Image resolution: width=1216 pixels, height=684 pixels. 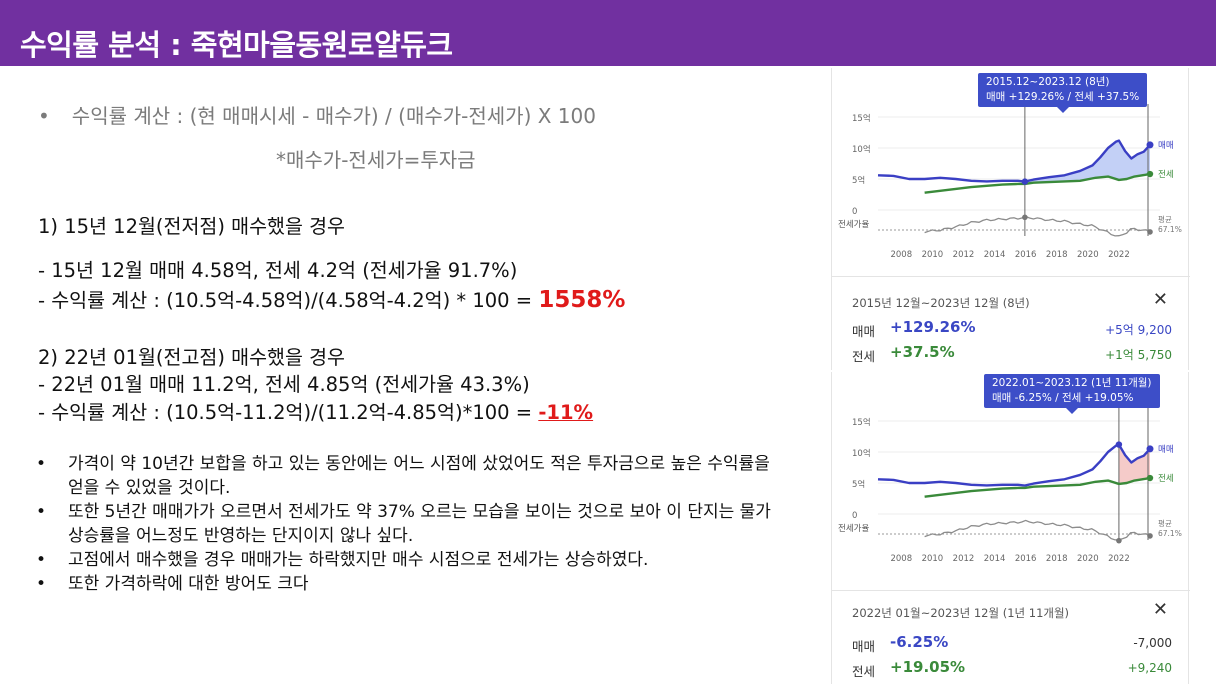 What do you see at coordinates (188, 584) in the screenshot?
I see `bullet-text: 또한 가격하락에 대한 방어도 크다` at bounding box center [188, 584].